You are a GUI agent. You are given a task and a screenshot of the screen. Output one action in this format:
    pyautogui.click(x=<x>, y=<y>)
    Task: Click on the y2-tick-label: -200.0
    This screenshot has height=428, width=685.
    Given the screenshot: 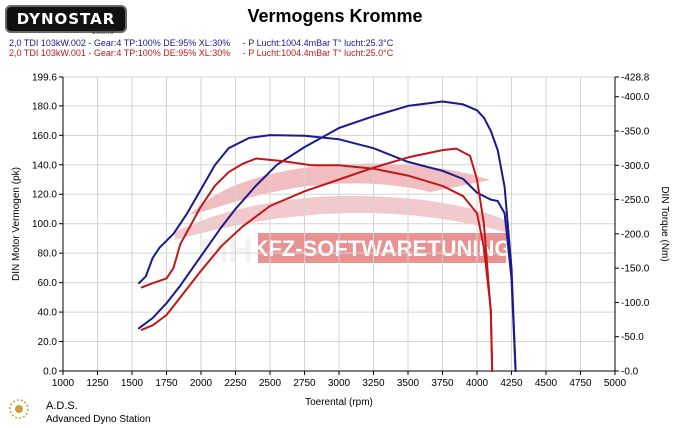 What is the action you would take?
    pyautogui.click(x=635, y=234)
    